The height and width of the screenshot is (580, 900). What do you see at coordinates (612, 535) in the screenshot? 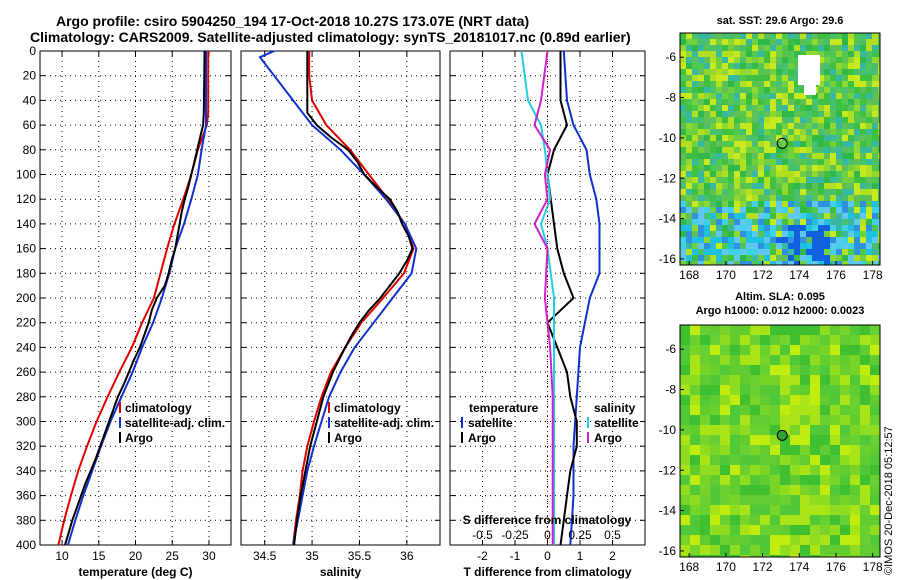
I see `x2-tick-label: 0.5` at bounding box center [612, 535].